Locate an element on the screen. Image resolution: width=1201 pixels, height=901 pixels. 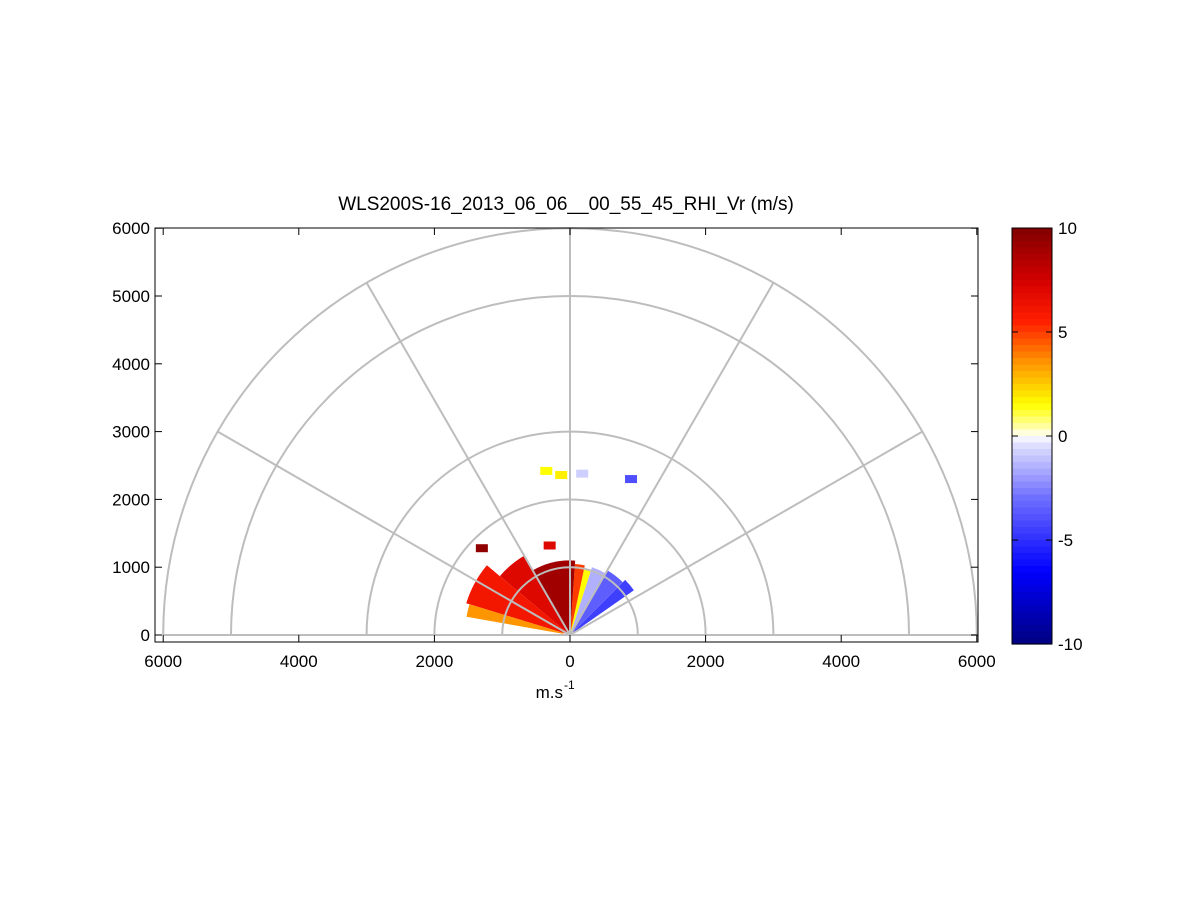
y-tick-label: 1000 is located at coordinates (131, 567).